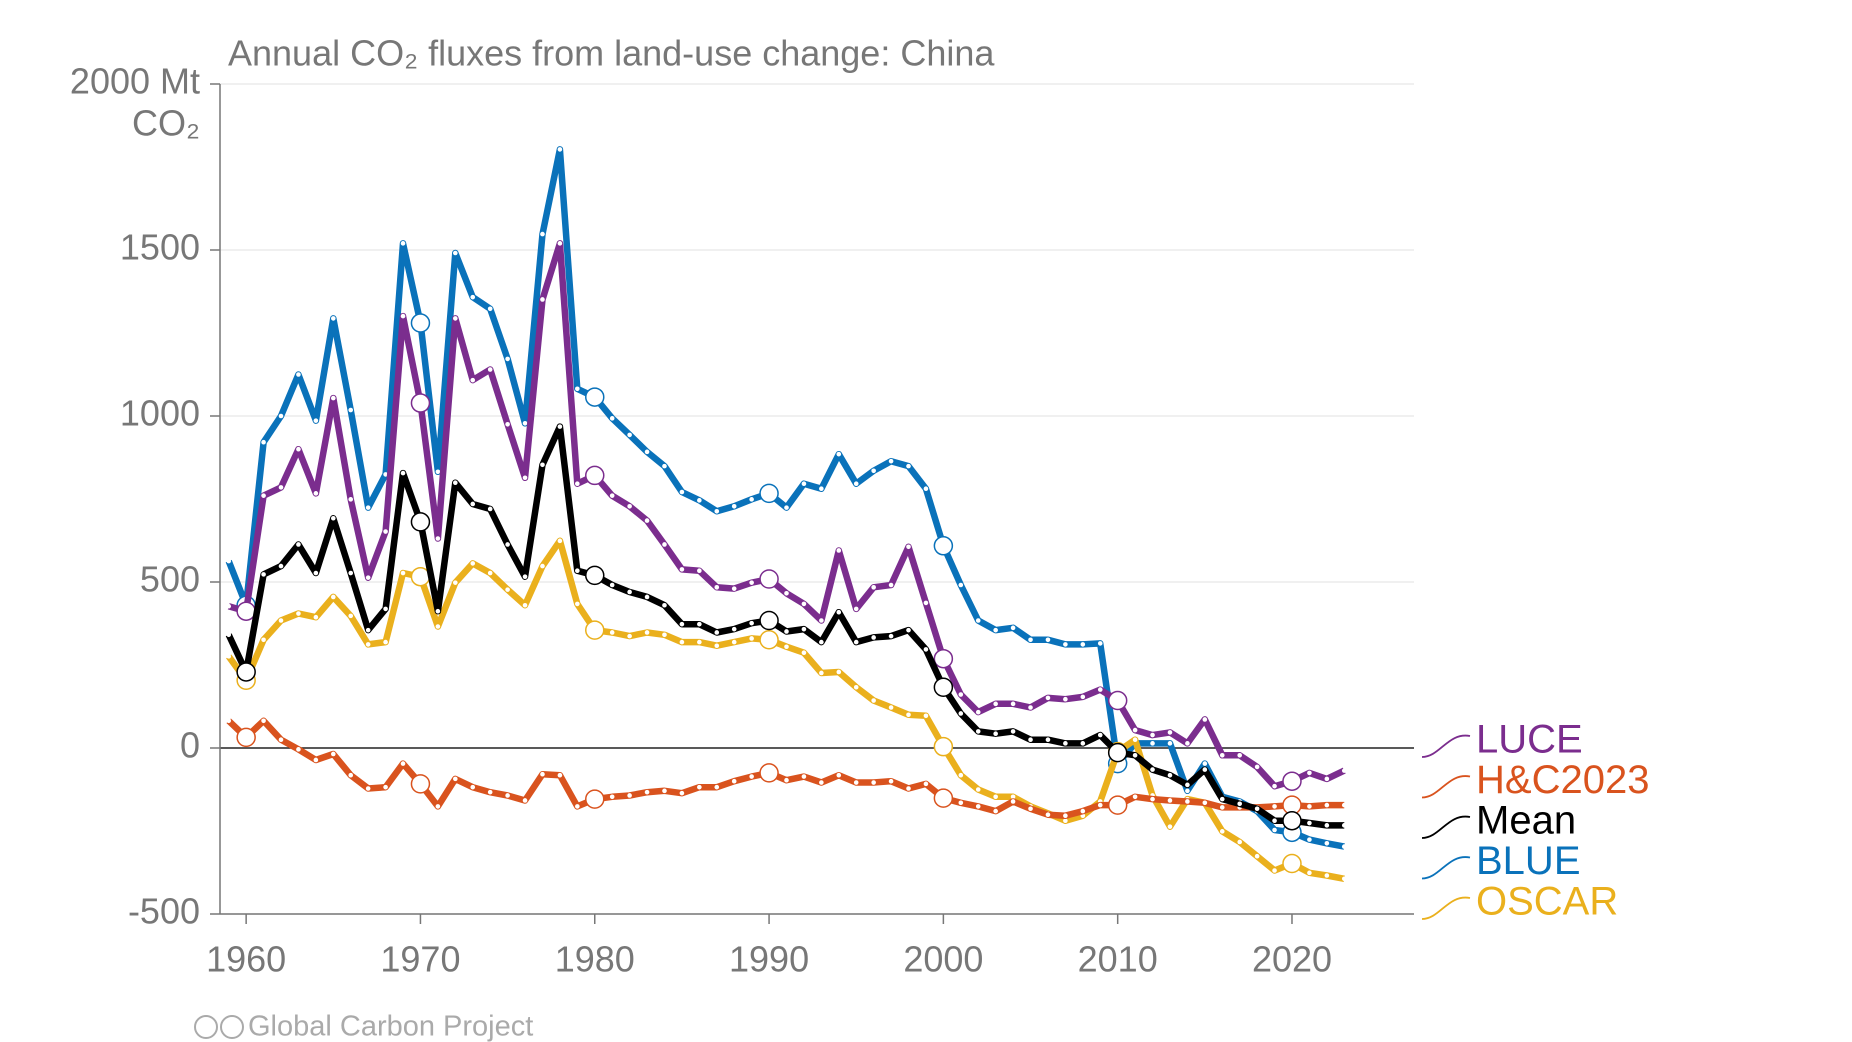  I want to click on y-tick-label: 2000 Mt, so click(135, 81).